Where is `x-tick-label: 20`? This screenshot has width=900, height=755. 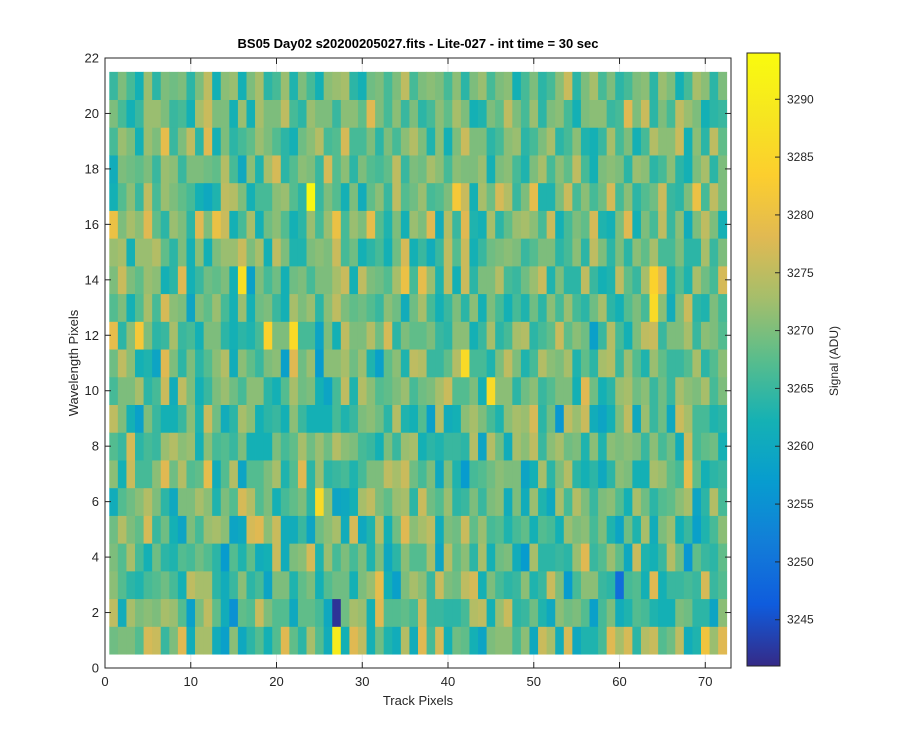 x-tick-label: 20 is located at coordinates (276, 681).